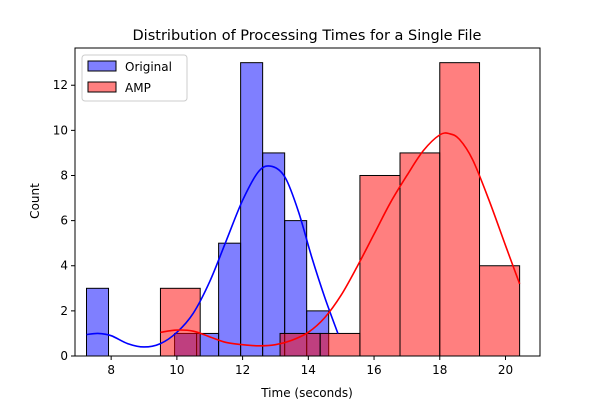  I want to click on y-tick-label-2: 2, so click(64, 311).